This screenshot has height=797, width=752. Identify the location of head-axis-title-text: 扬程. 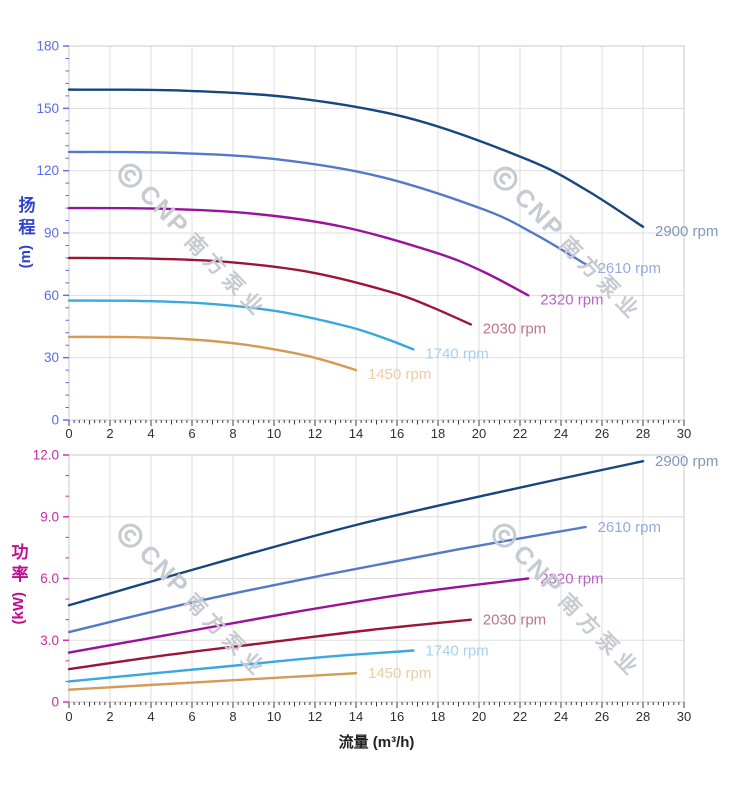
(25, 218).